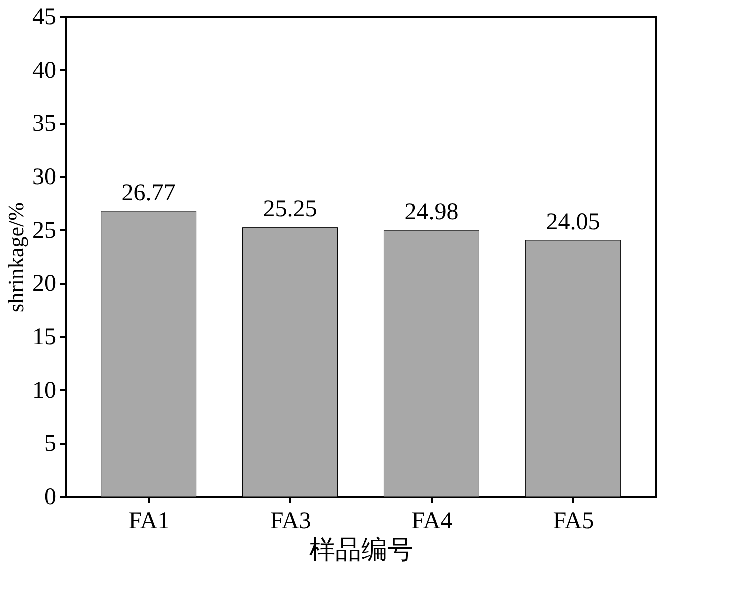 The image size is (729, 608). I want to click on y-tick-label: 5, so click(50, 444).